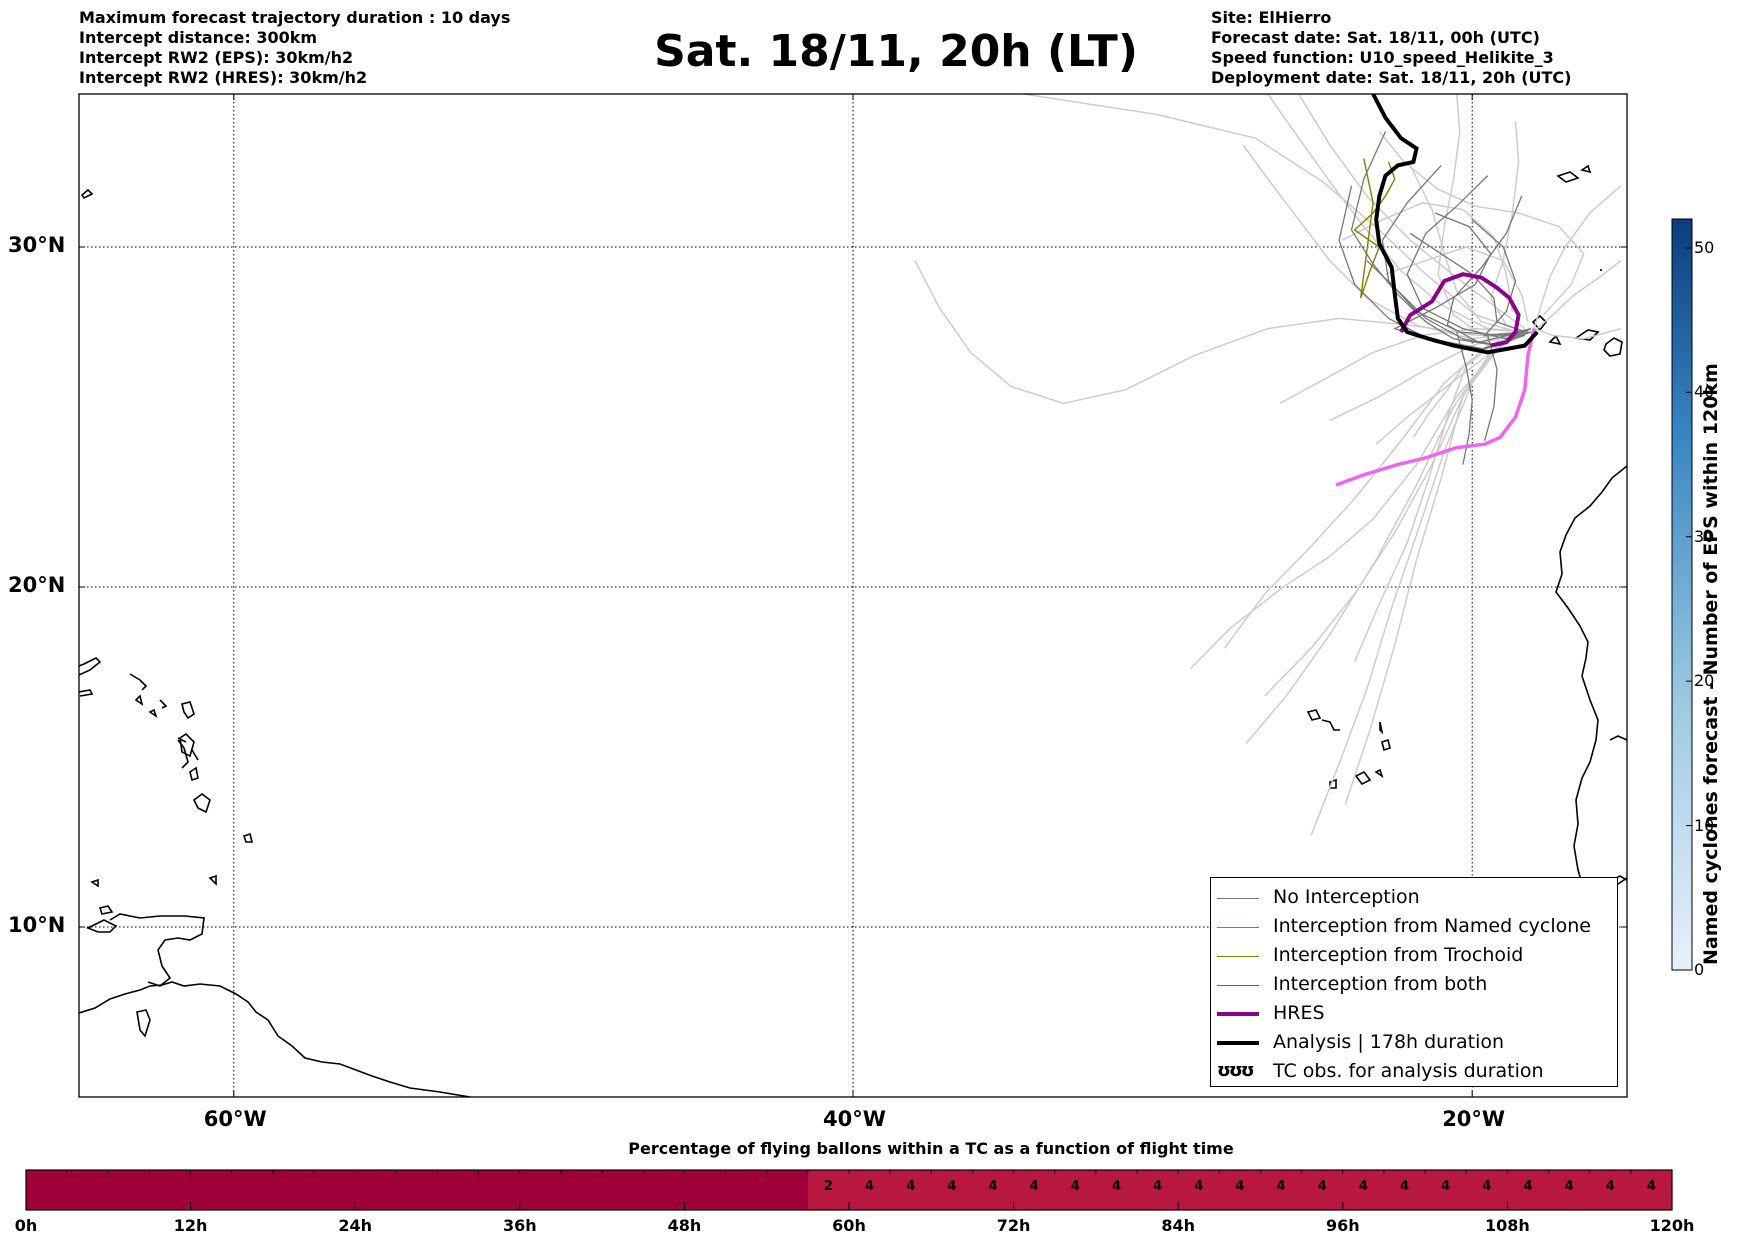  What do you see at coordinates (1380, 984) in the screenshot?
I see `legend-label: Interception from both` at bounding box center [1380, 984].